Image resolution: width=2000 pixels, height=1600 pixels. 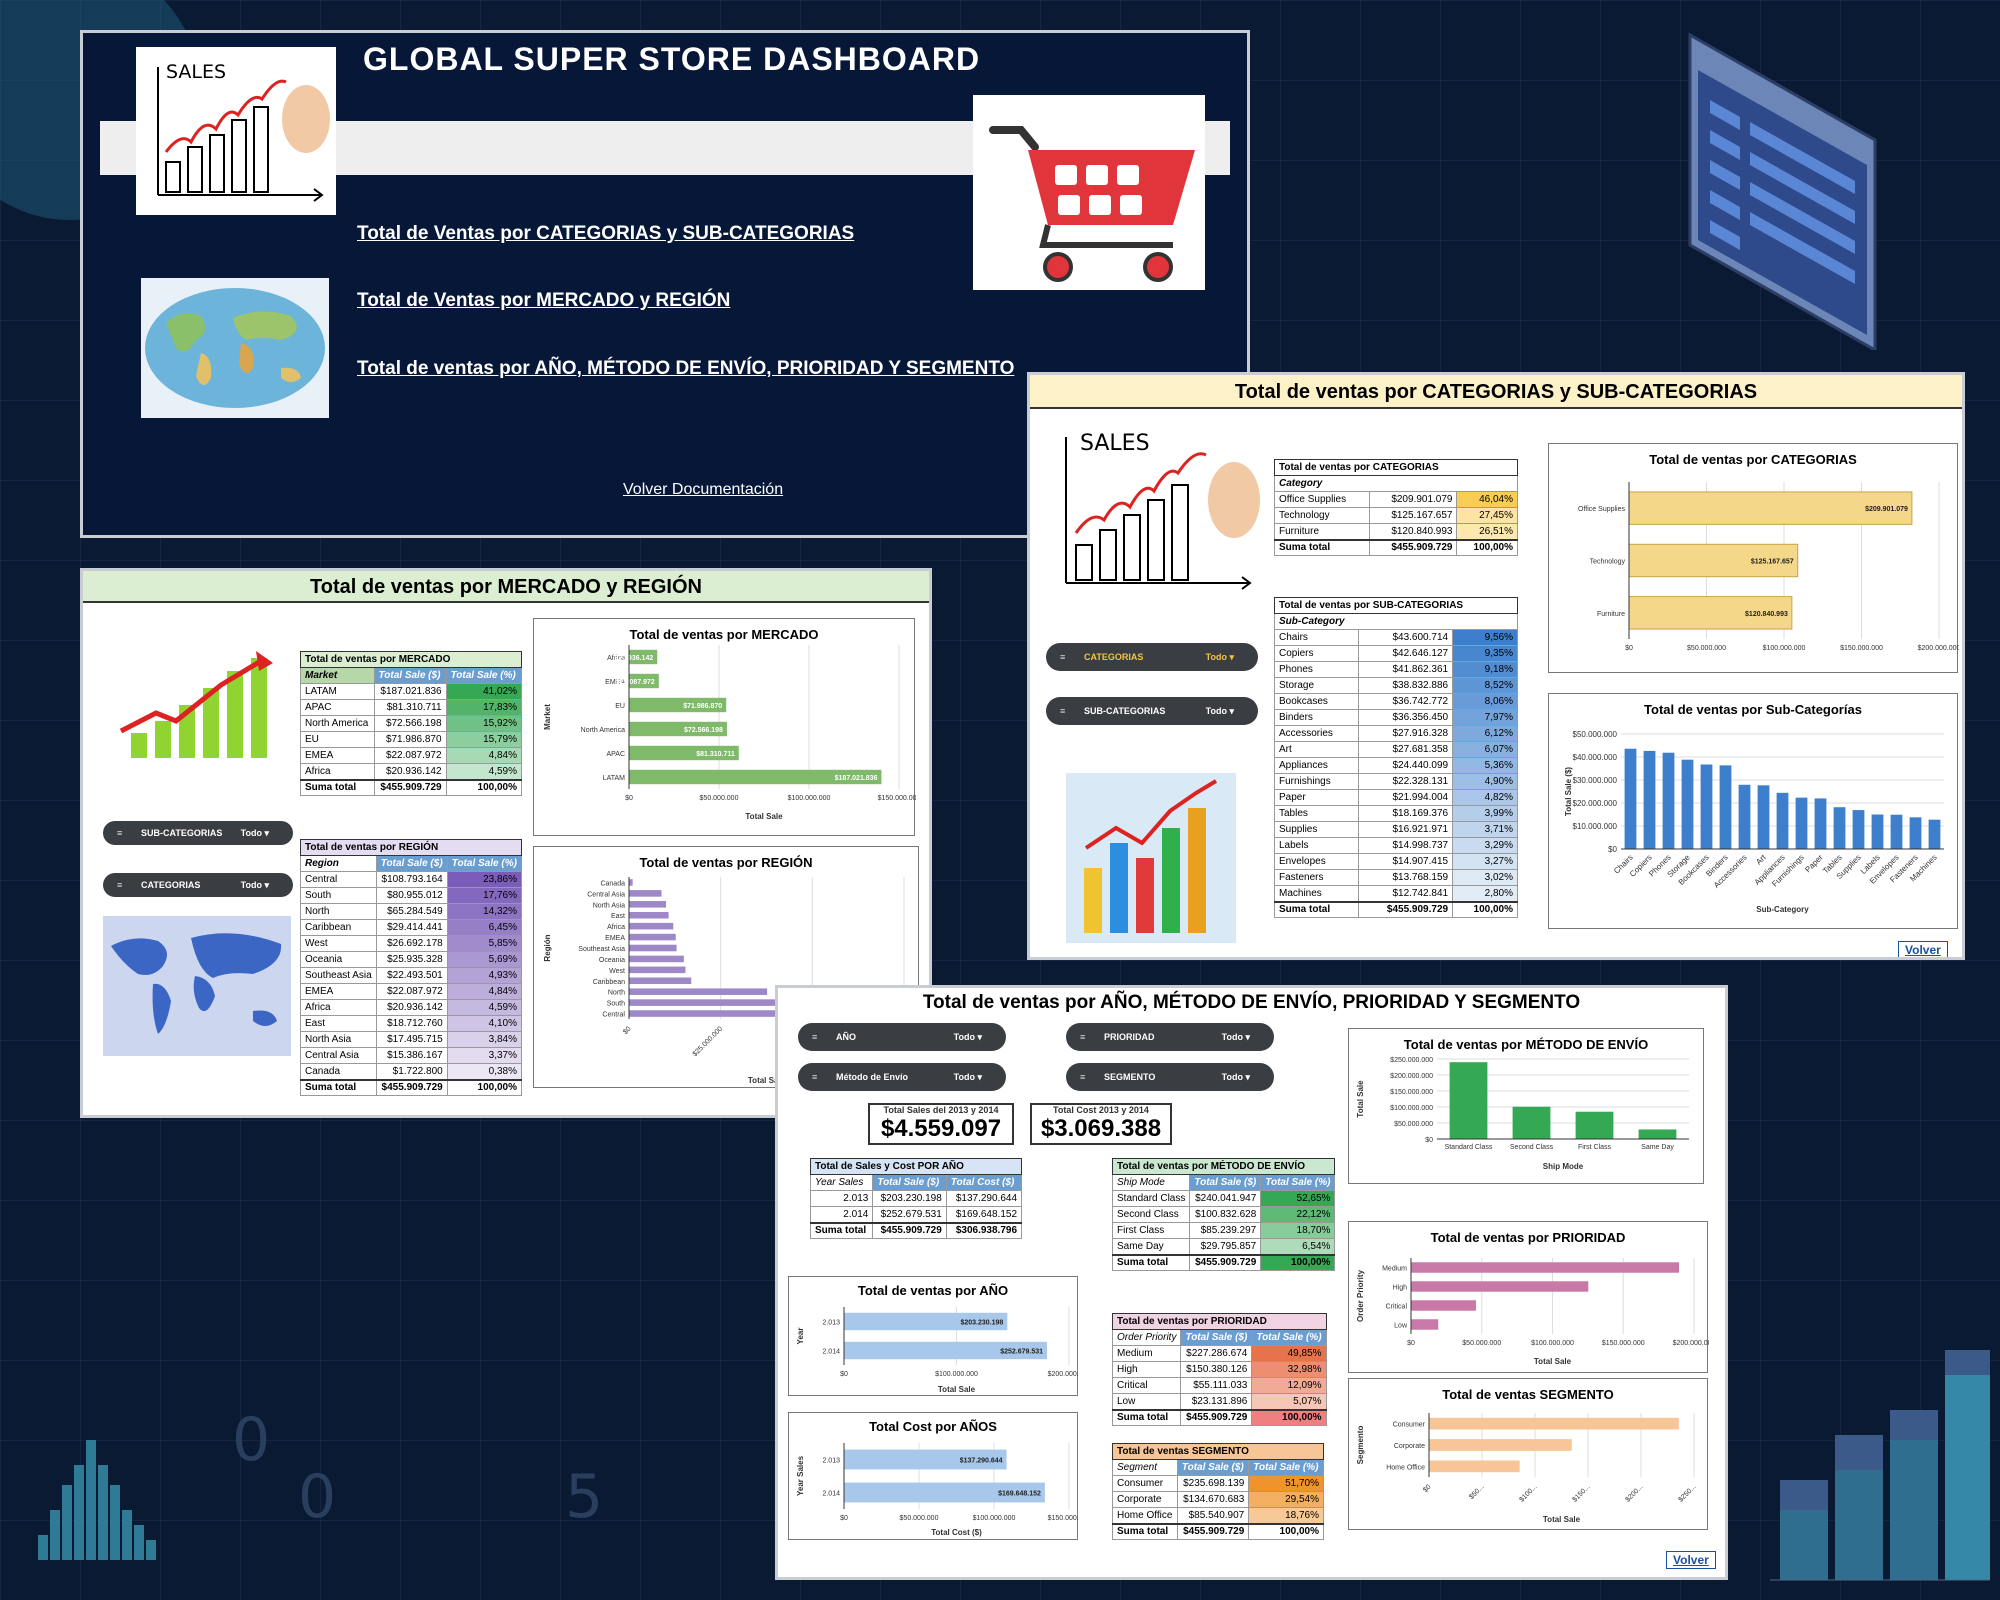 I want to click on table-row: Appliances $24.440.099 5,36%, so click(x=1396, y=766).